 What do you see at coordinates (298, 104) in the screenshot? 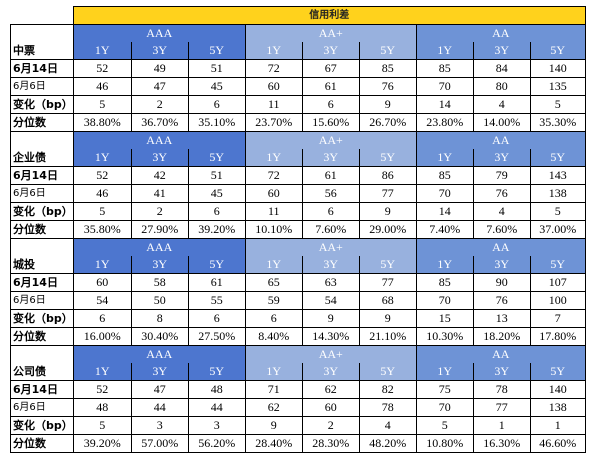
I see `row-change-bp: 变化（bp） 5 2 6 11 6 9 14 4 5` at bounding box center [298, 104].